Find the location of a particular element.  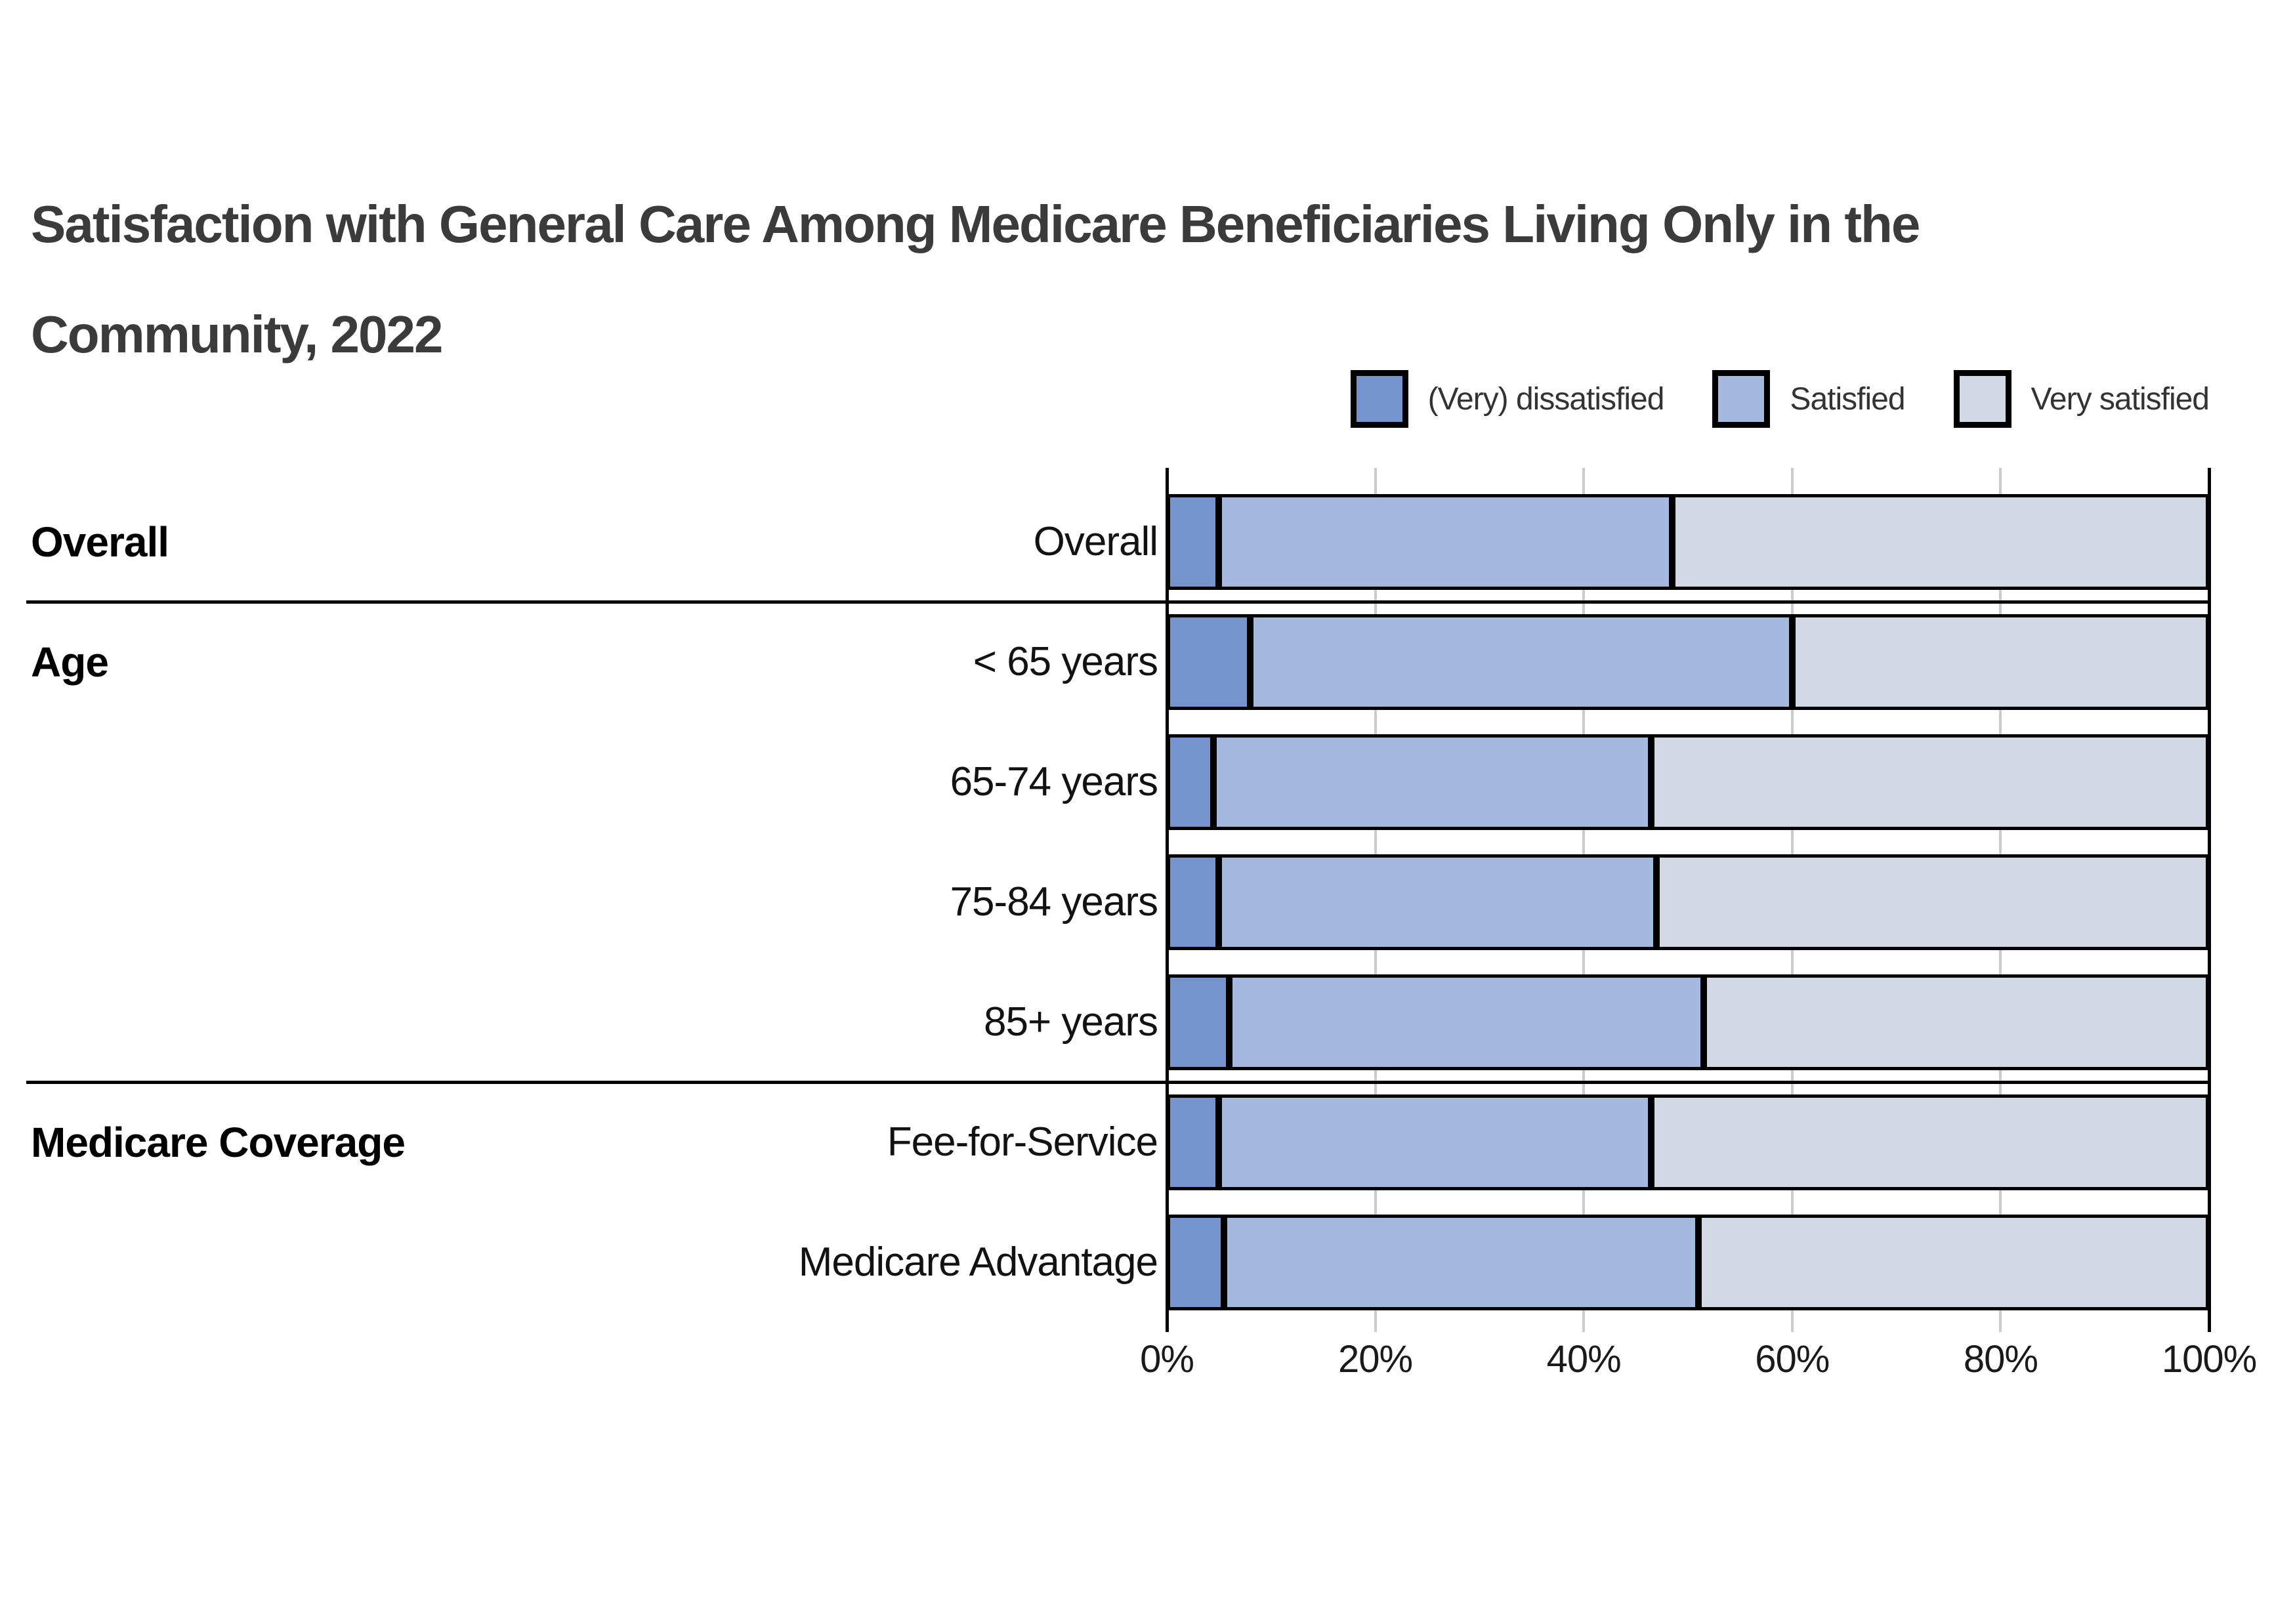

row-label: 85+ years is located at coordinates (1070, 1022).